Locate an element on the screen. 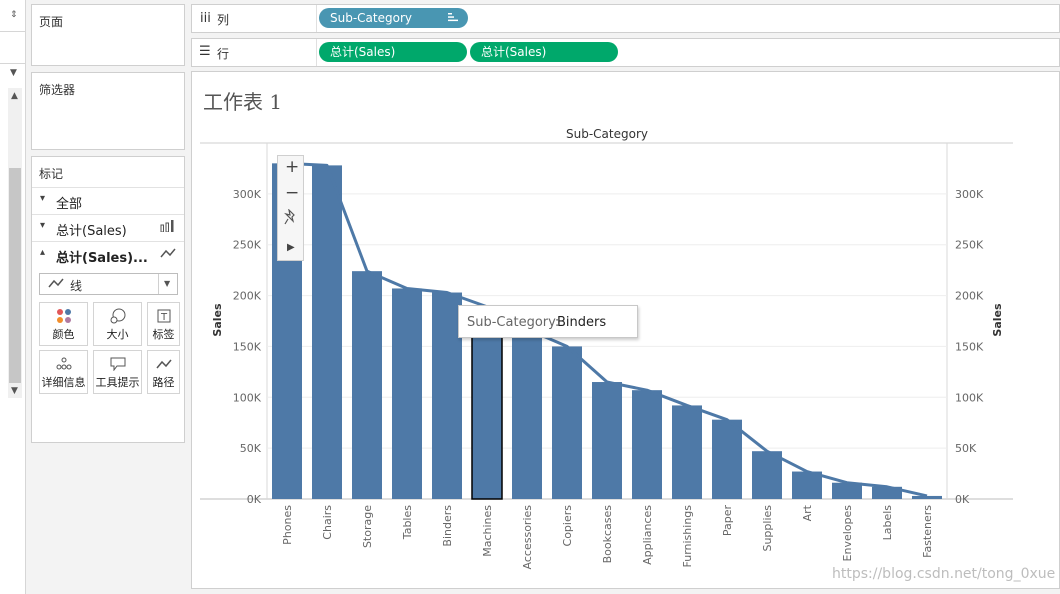 This screenshot has height=594, width=1060. y-tick-label-right: 250K is located at coordinates (969, 245).